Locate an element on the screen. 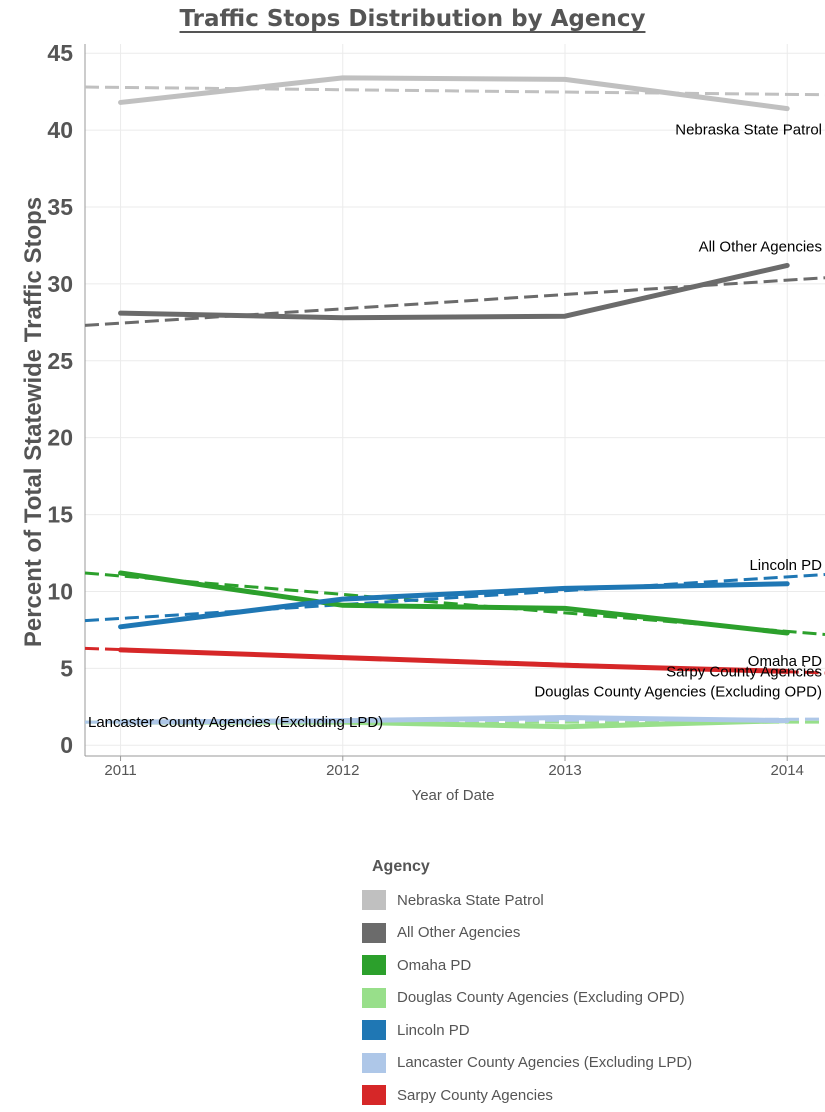 The width and height of the screenshot is (825, 1112). legend-item: Nebraska State Patrol is located at coordinates (527, 900).